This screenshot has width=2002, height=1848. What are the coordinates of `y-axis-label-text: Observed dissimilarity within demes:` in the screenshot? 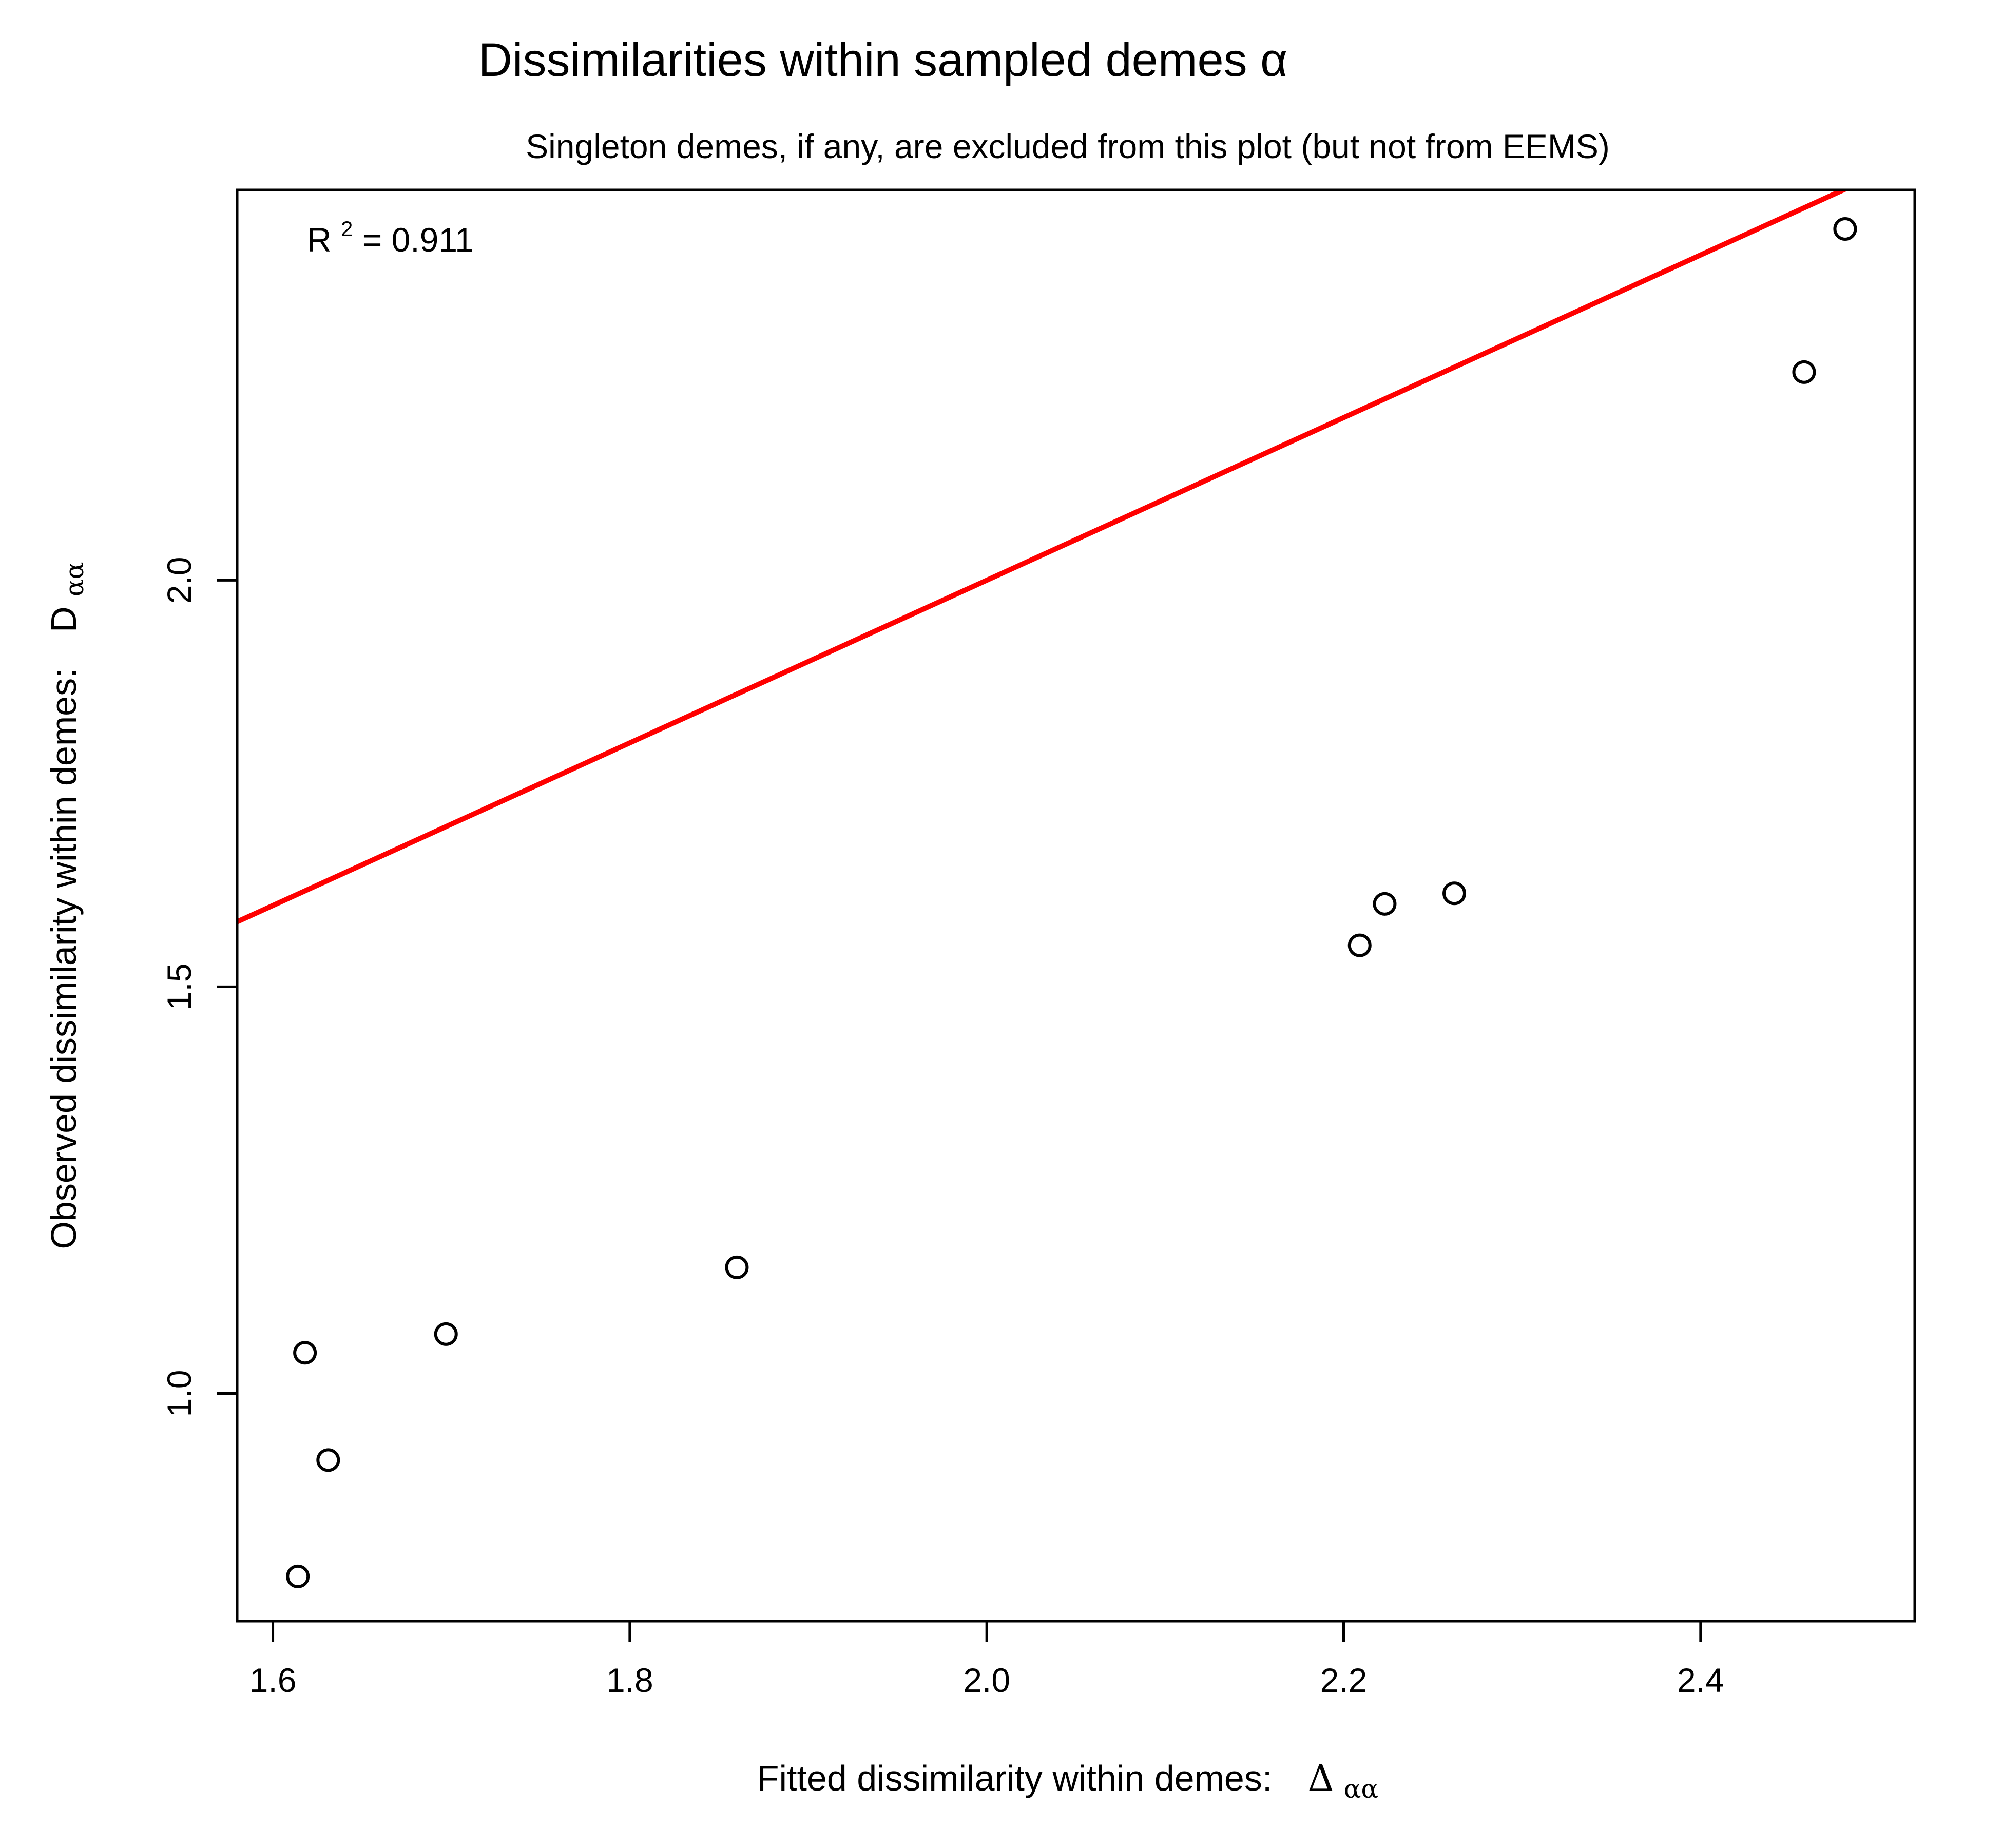 It's located at (64, 958).